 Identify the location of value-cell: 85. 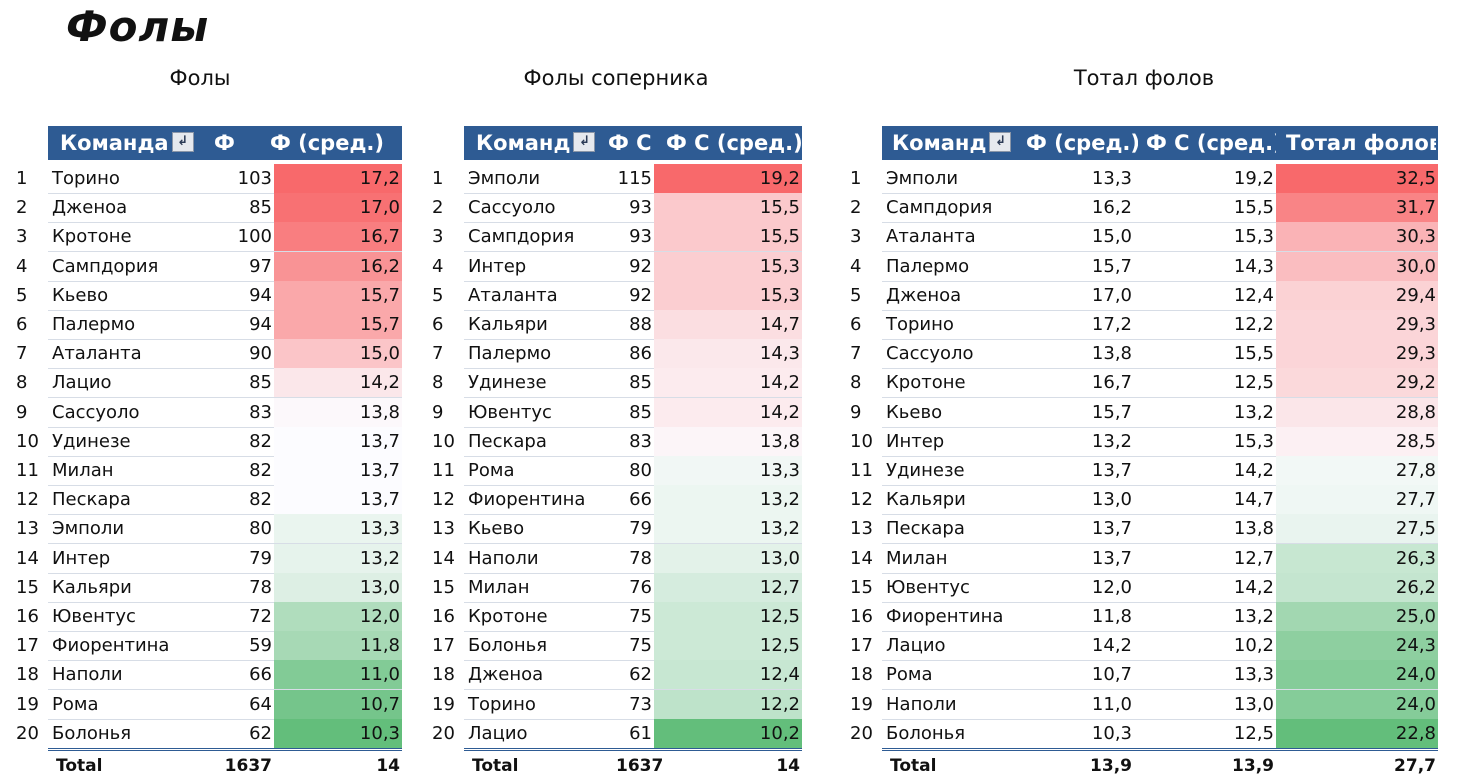
(640, 383).